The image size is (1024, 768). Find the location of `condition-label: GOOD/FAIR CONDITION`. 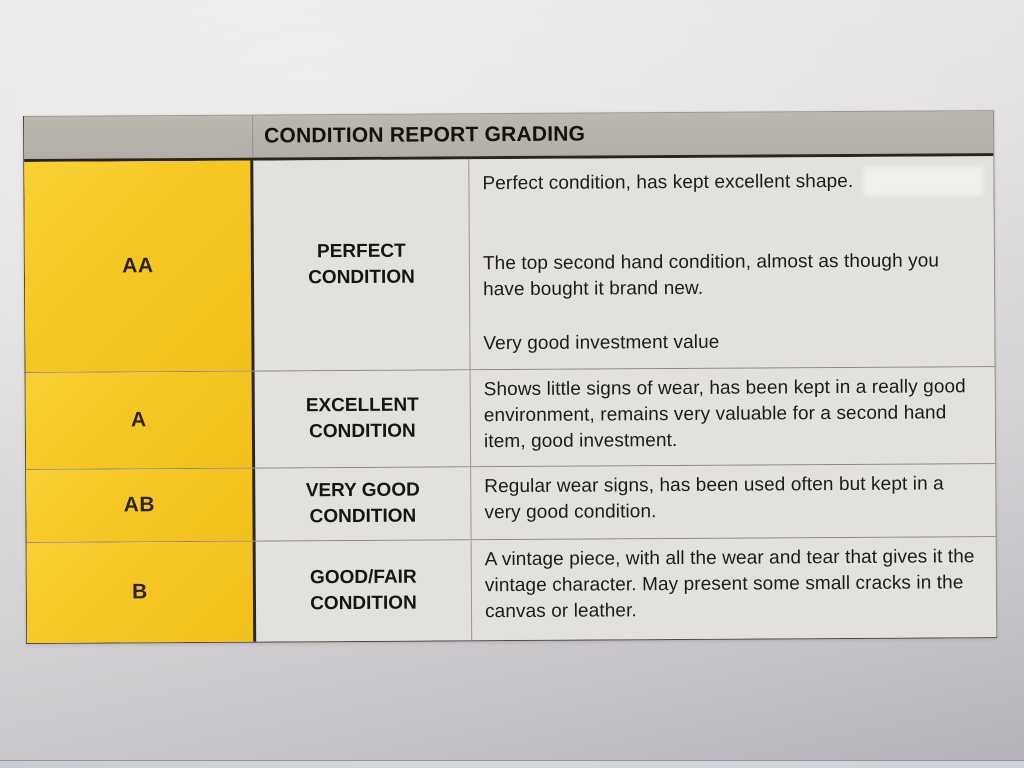

condition-label: GOOD/FAIR CONDITION is located at coordinates (363, 590).